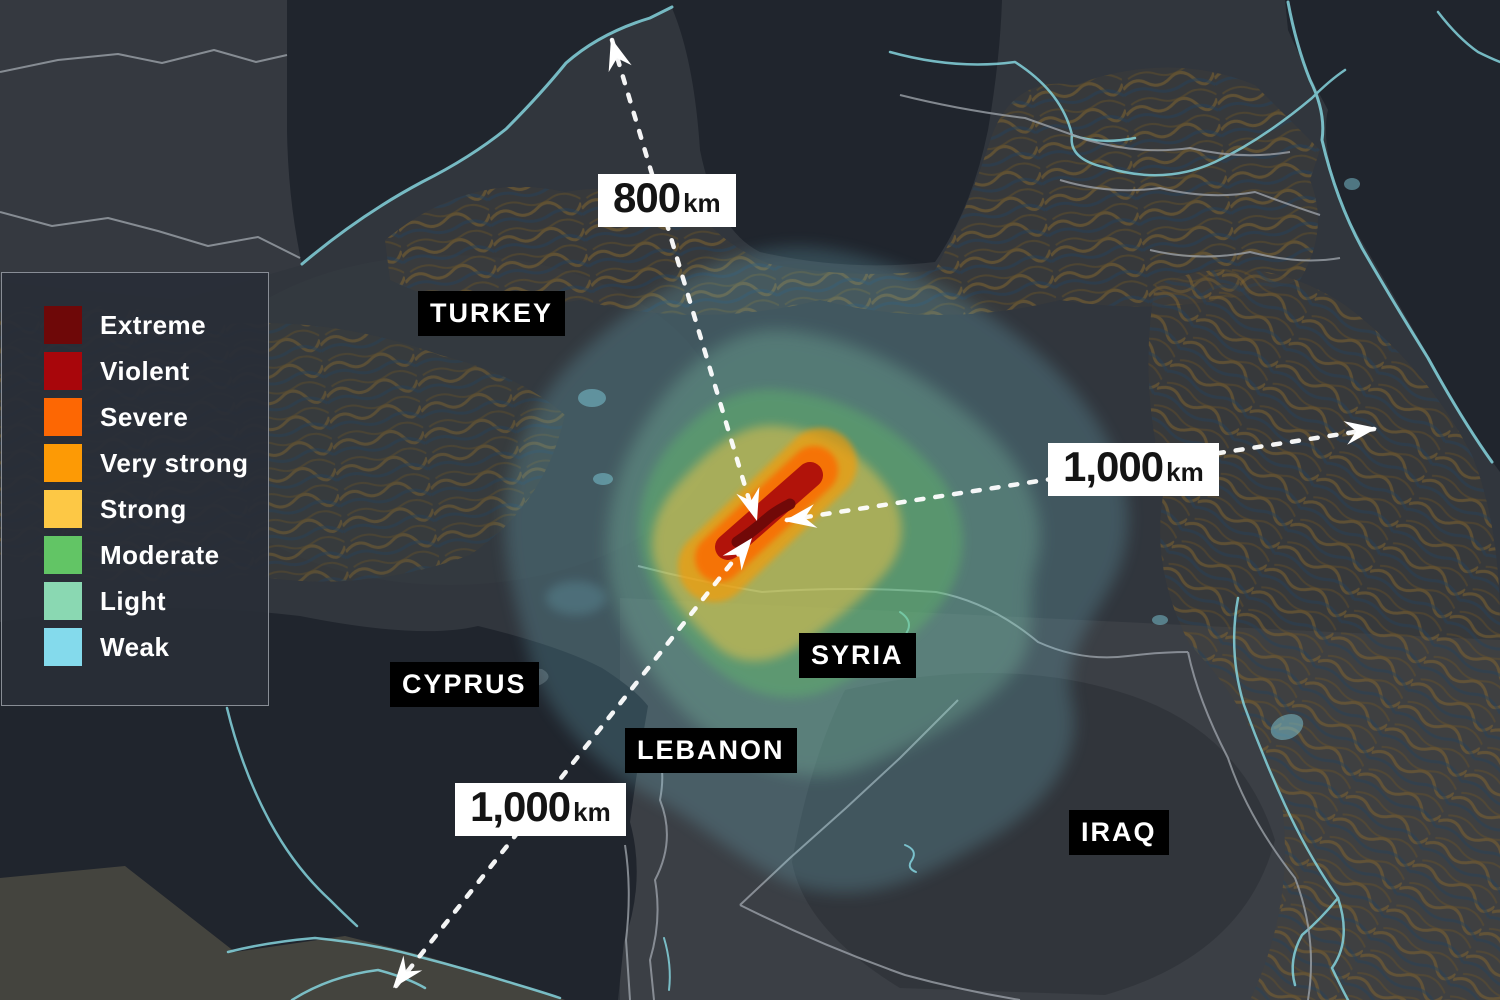 This screenshot has width=1500, height=1000. I want to click on distance-label-north: 800 km, so click(667, 200).